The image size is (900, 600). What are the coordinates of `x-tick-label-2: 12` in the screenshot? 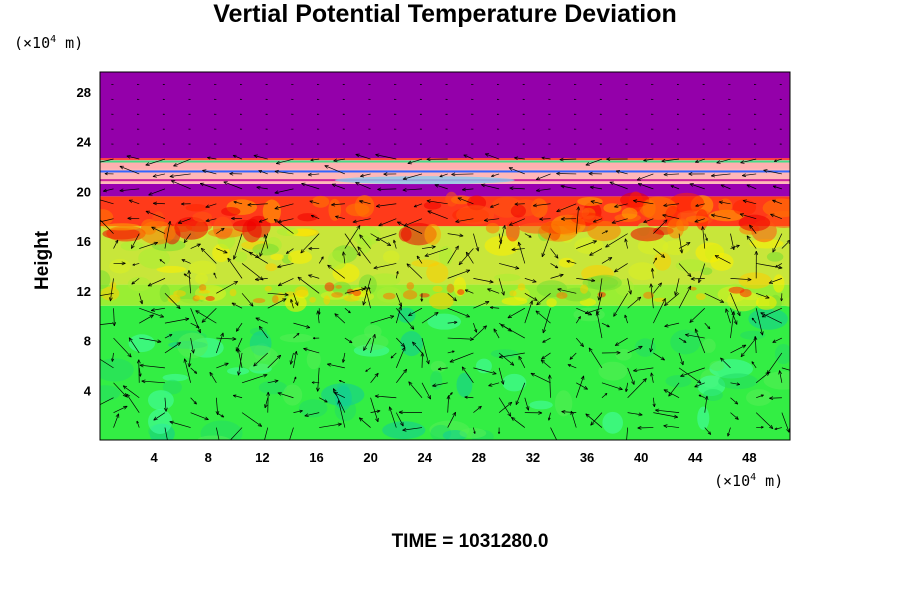 It's located at (262, 457).